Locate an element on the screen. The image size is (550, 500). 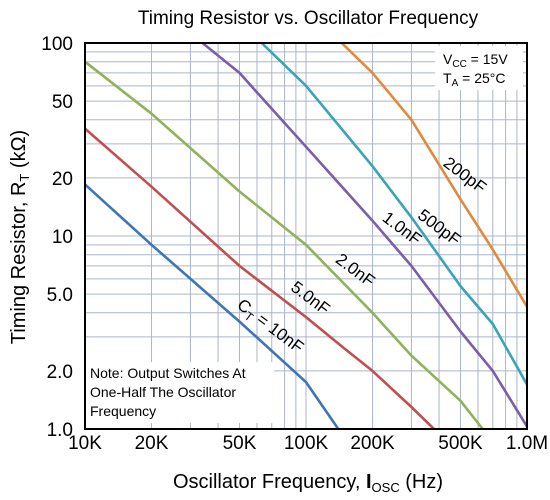
note-line-2: One-Half The Oscillator is located at coordinates (163, 392).